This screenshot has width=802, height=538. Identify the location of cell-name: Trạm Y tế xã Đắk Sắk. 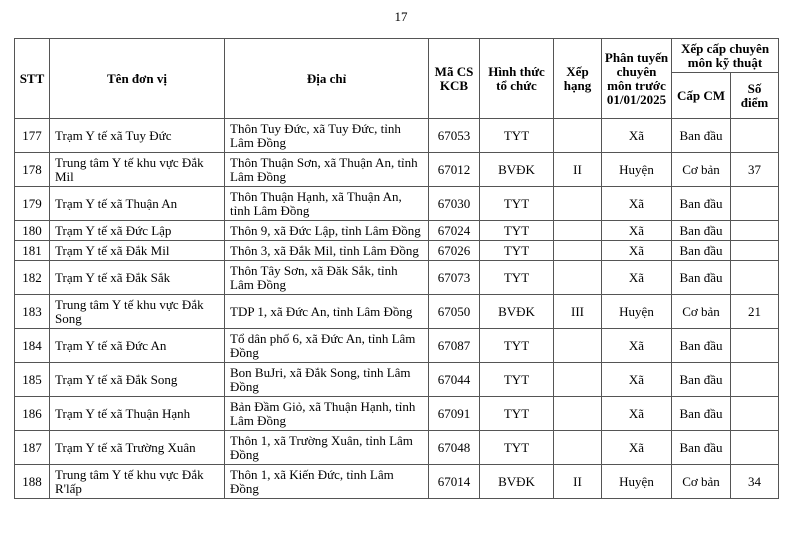
(137, 277).